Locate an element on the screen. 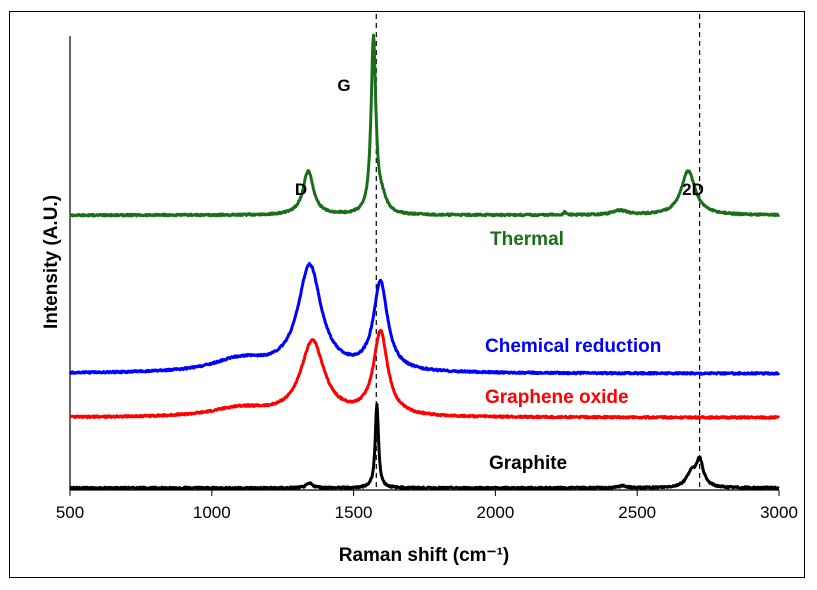 The width and height of the screenshot is (817, 590). peak-label-g: G is located at coordinates (343, 85).